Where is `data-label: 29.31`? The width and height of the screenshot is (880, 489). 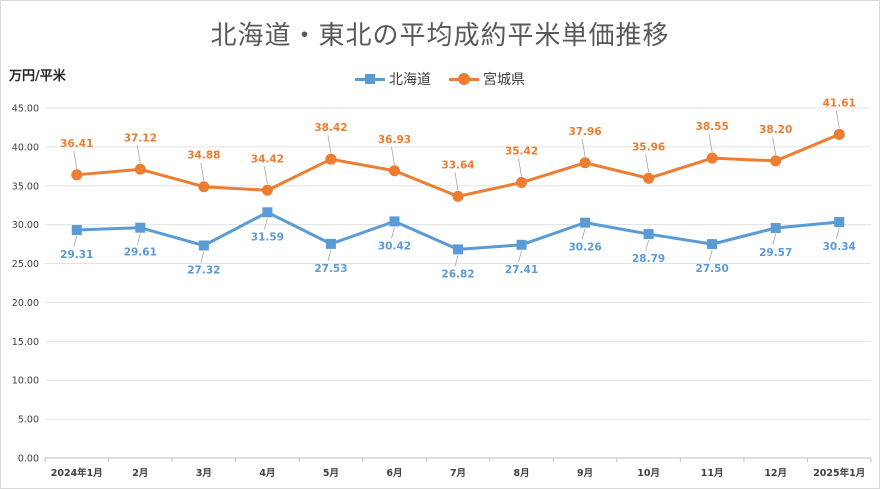
data-label: 29.31 is located at coordinates (76, 255).